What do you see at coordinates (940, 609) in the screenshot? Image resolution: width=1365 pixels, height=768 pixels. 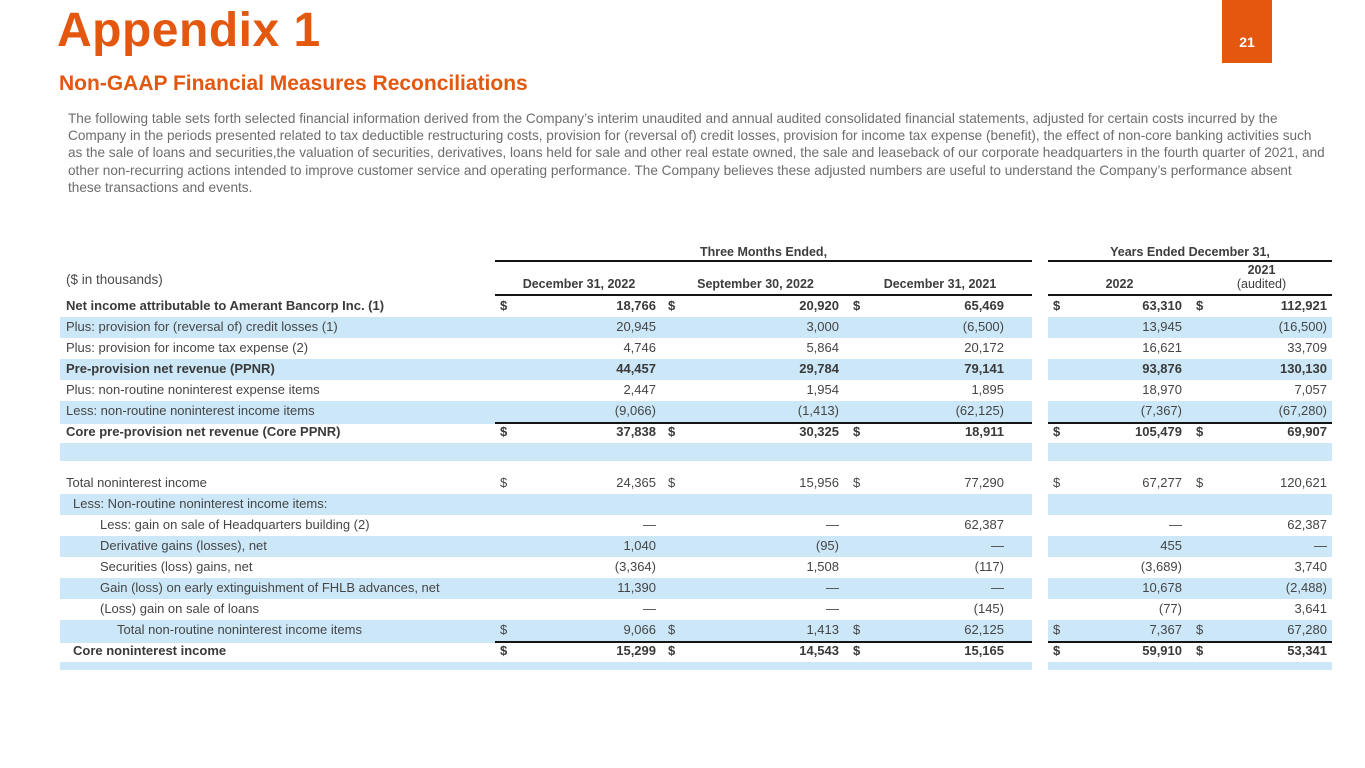 I see `value-cell: (145)` at bounding box center [940, 609].